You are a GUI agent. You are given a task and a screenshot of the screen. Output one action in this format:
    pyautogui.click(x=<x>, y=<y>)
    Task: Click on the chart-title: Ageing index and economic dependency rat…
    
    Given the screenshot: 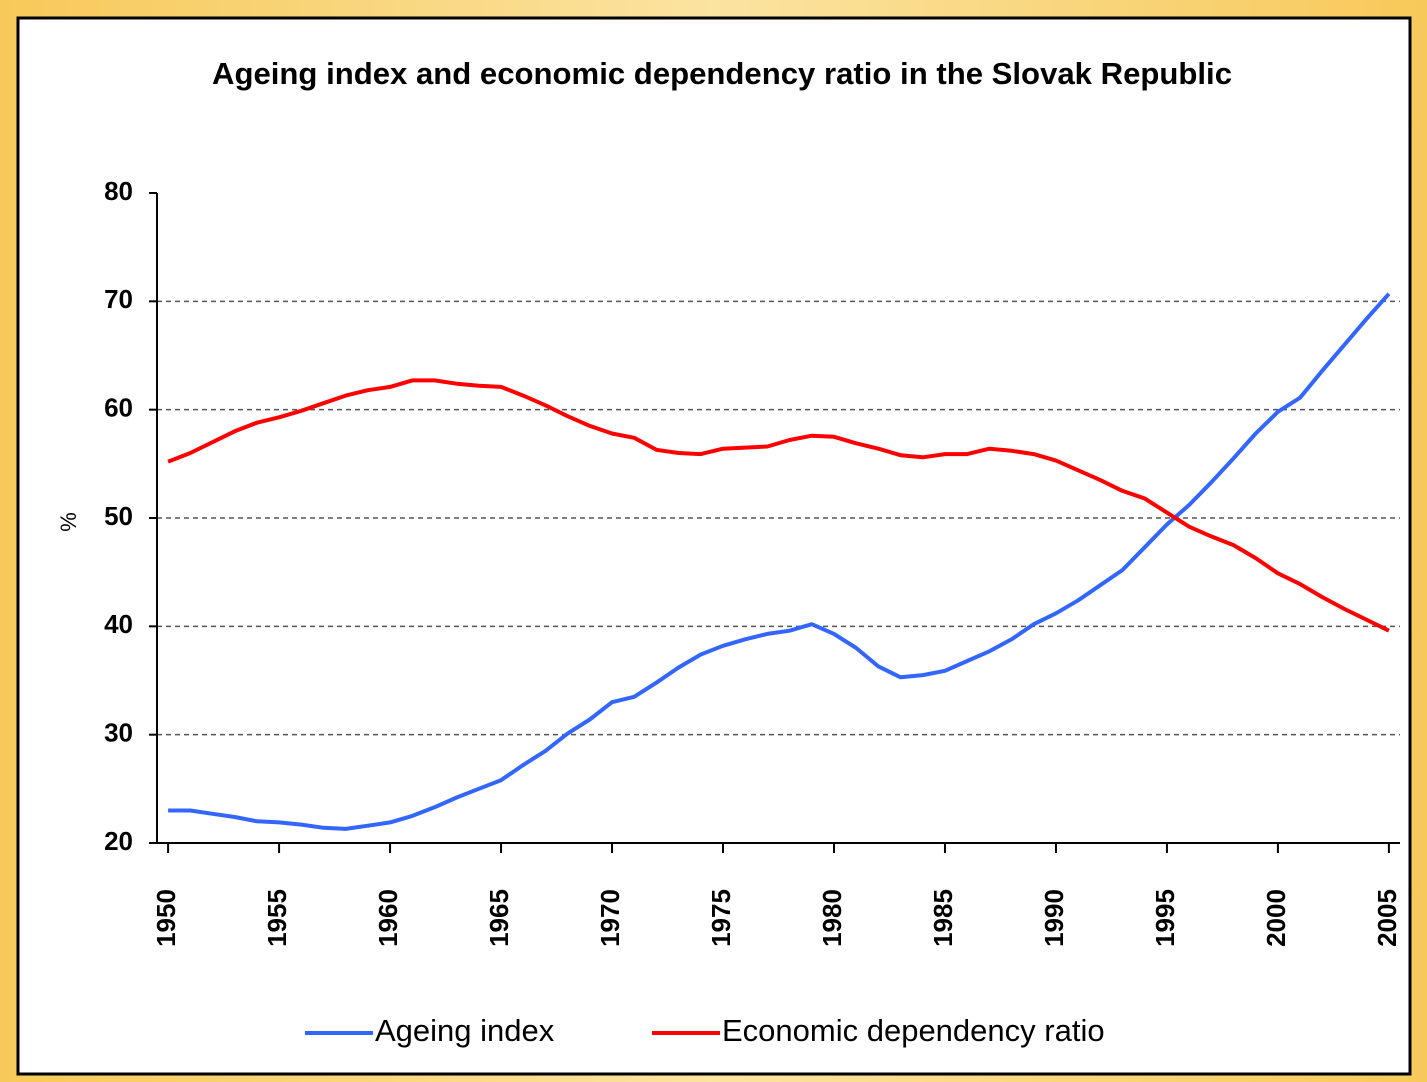 What is the action you would take?
    pyautogui.click(x=722, y=73)
    